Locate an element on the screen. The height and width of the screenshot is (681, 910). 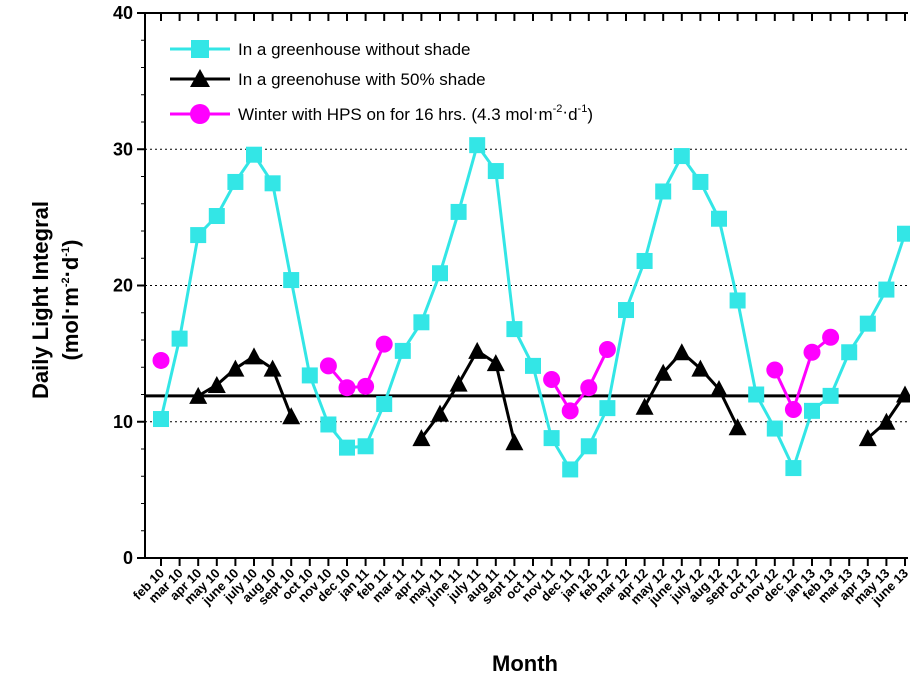
legend-triangle-marker is located at coordinates (200, 78).